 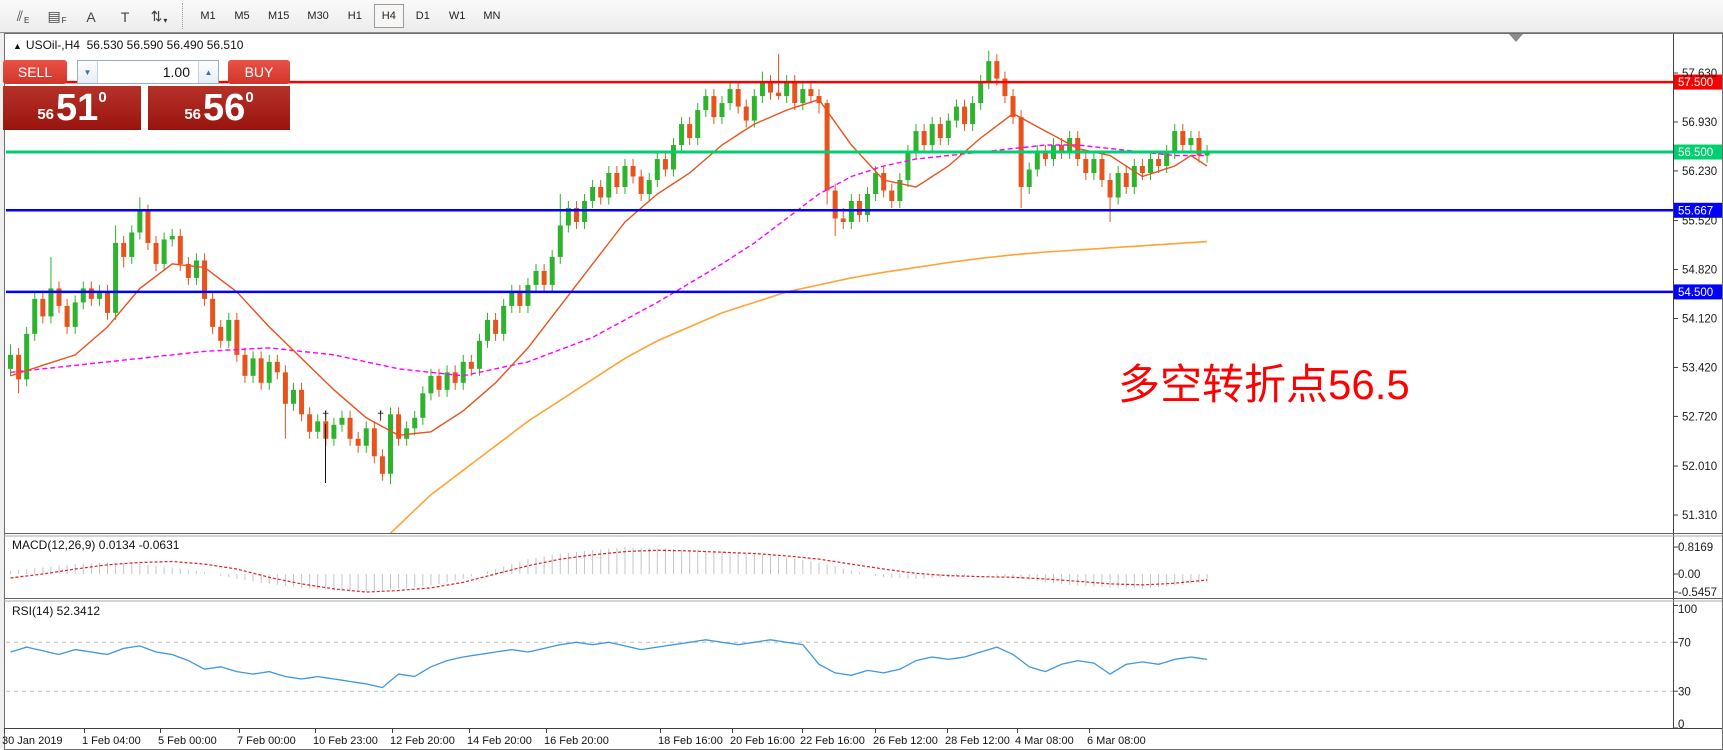 I want to click on drawing-tools-group: ⫽ E ▤ F A T ⇅ ▾, so click(x=91, y=16).